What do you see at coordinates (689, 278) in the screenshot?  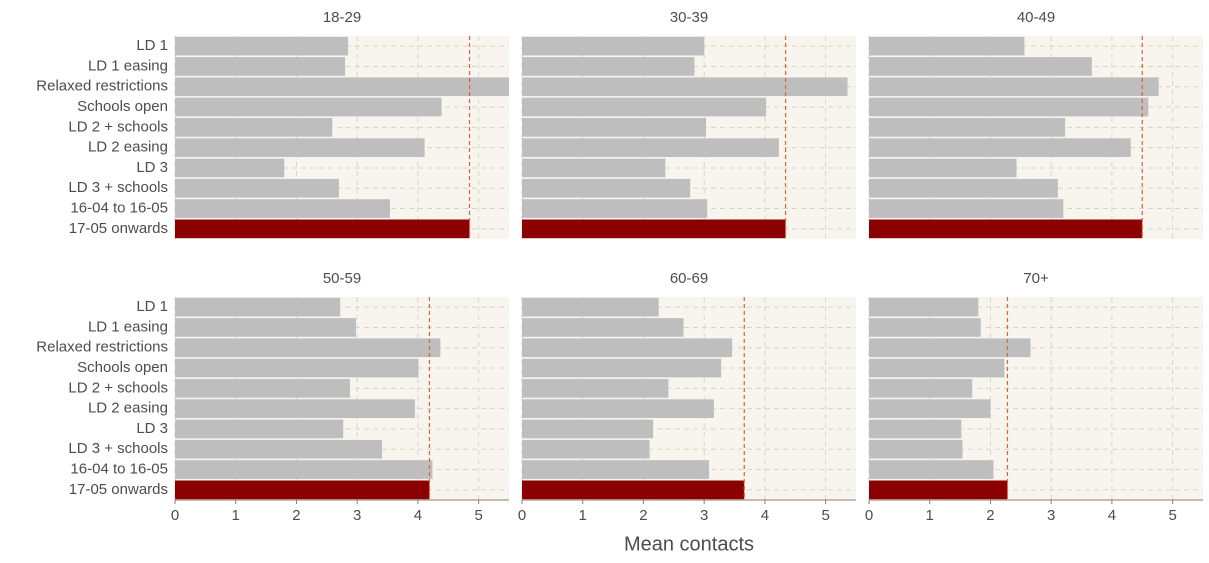 I see `panel-title: 60-69` at bounding box center [689, 278].